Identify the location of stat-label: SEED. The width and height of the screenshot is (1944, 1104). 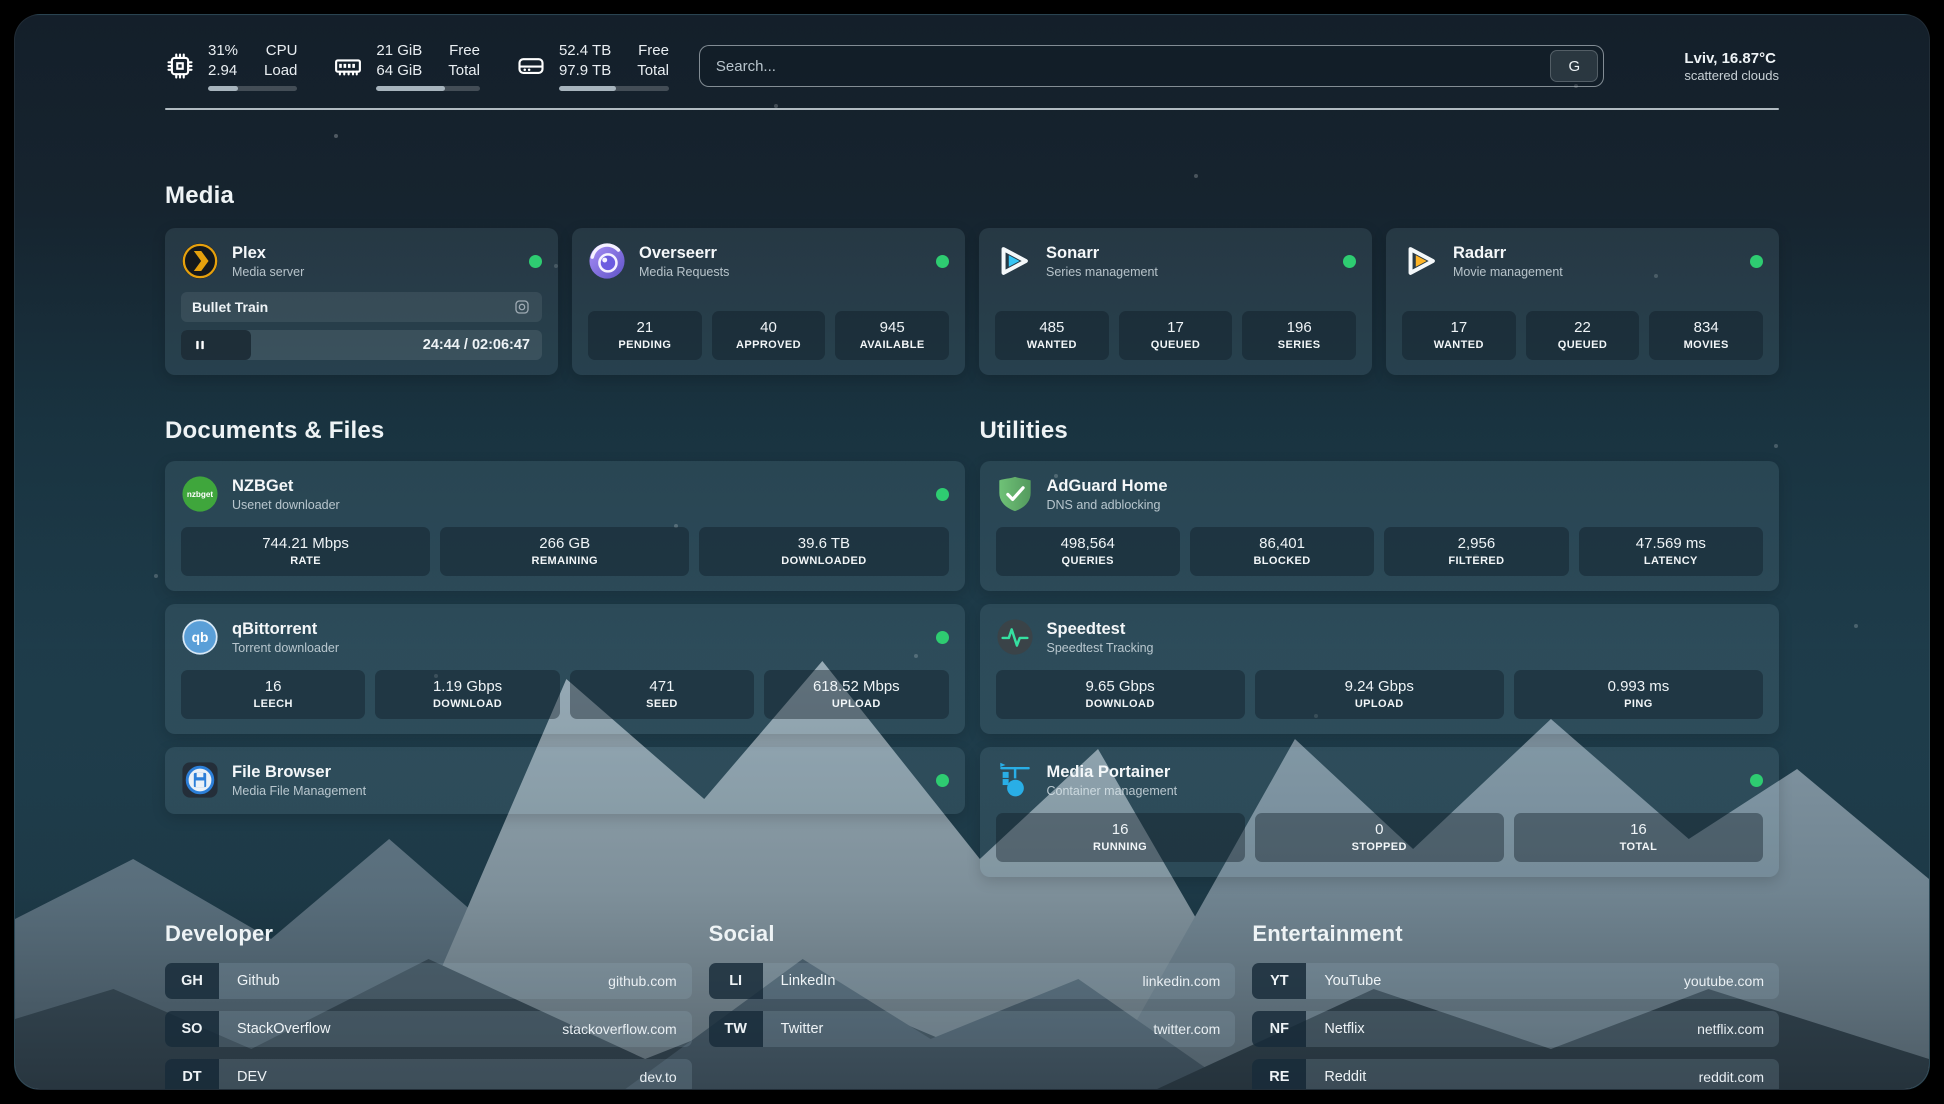
(662, 704).